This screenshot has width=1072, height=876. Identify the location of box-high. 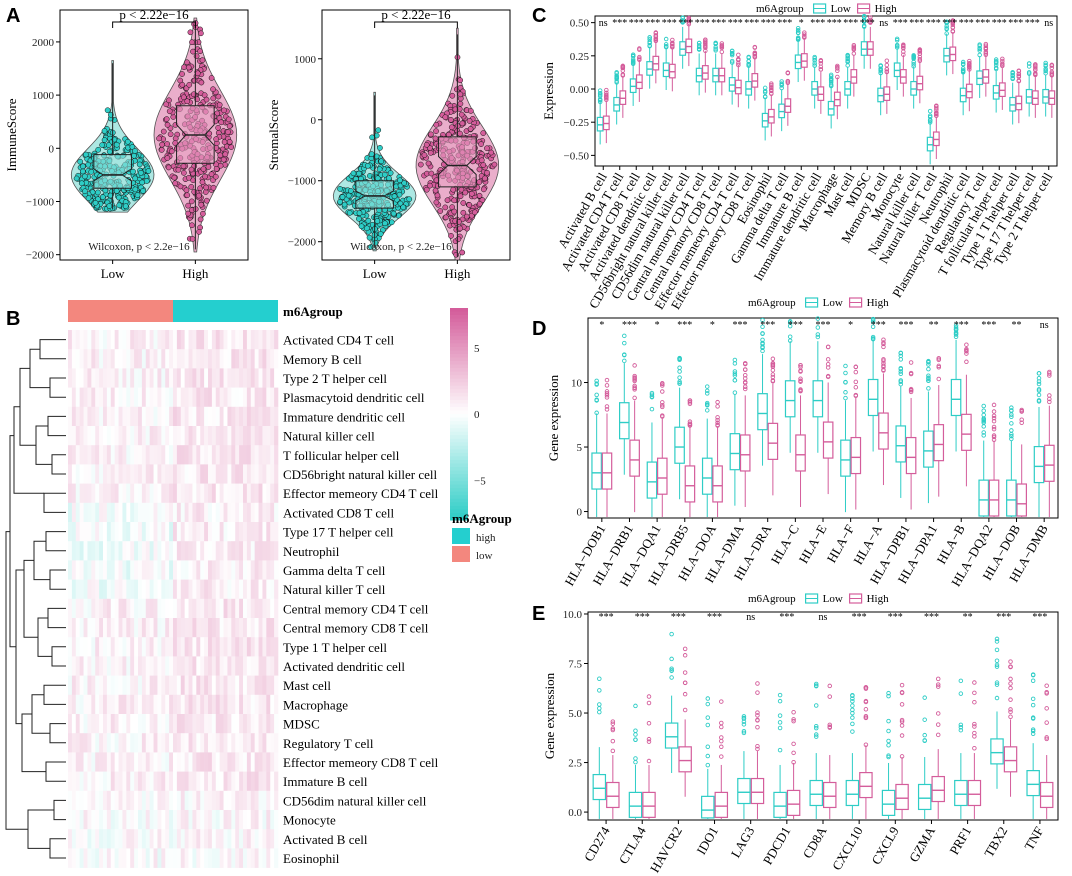
(830, 795).